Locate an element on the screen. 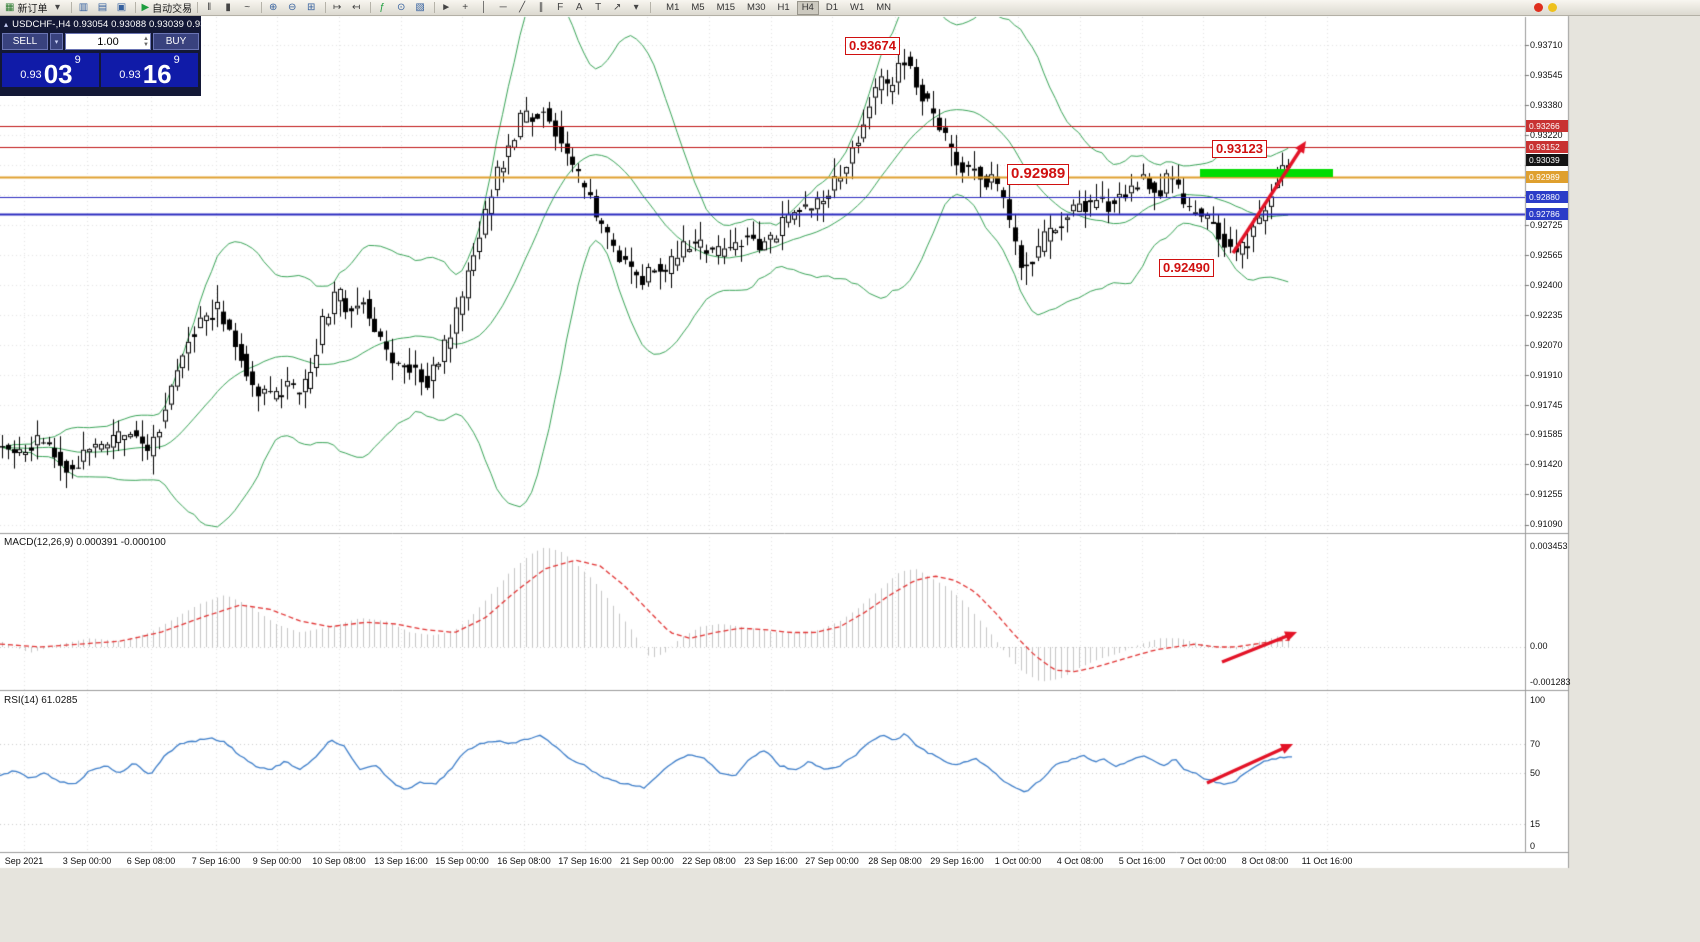 Image resolution: width=1700 pixels, height=942 pixels. toolbar-button: T is located at coordinates (599, 8).